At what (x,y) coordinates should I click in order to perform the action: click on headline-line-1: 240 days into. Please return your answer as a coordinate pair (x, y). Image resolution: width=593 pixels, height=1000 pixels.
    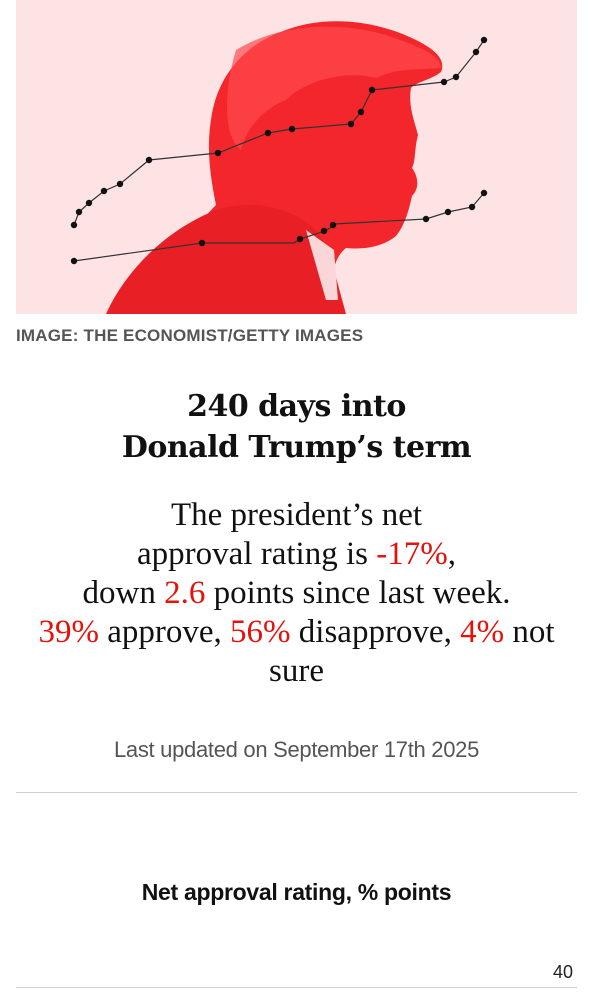
    Looking at the image, I should click on (296, 406).